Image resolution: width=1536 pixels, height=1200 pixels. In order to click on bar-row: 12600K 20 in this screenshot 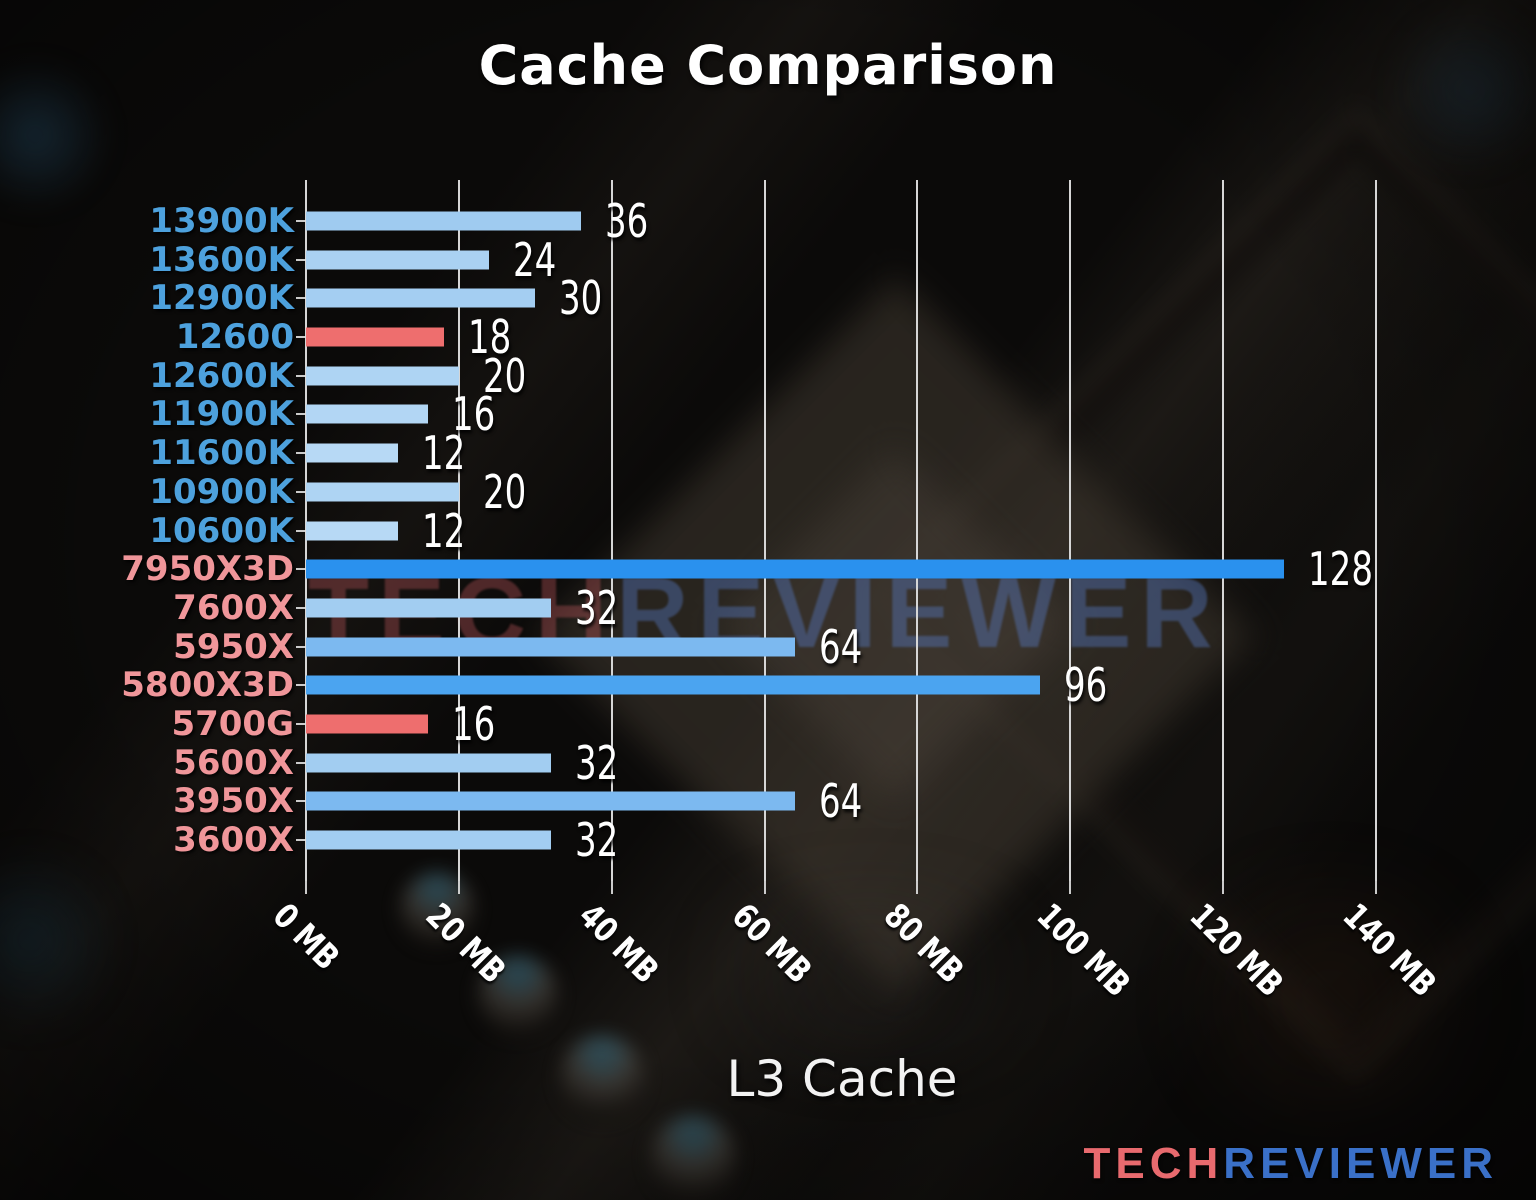, I will do `click(768, 376)`.